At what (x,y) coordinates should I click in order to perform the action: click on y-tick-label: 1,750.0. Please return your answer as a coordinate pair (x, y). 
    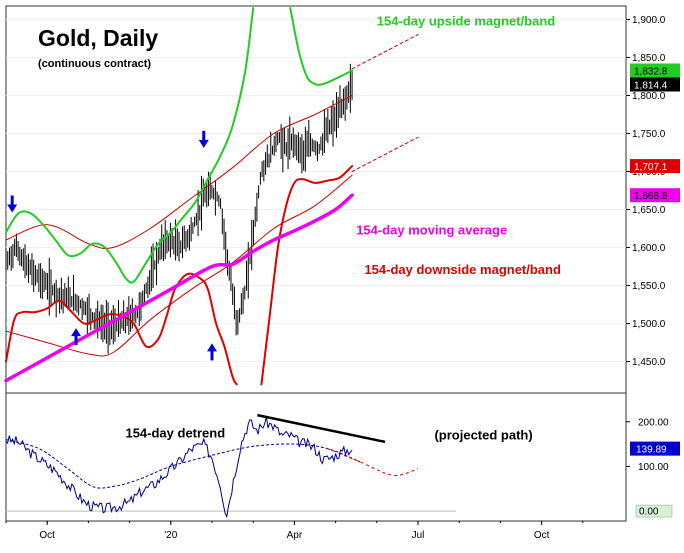
    Looking at the image, I should click on (649, 134).